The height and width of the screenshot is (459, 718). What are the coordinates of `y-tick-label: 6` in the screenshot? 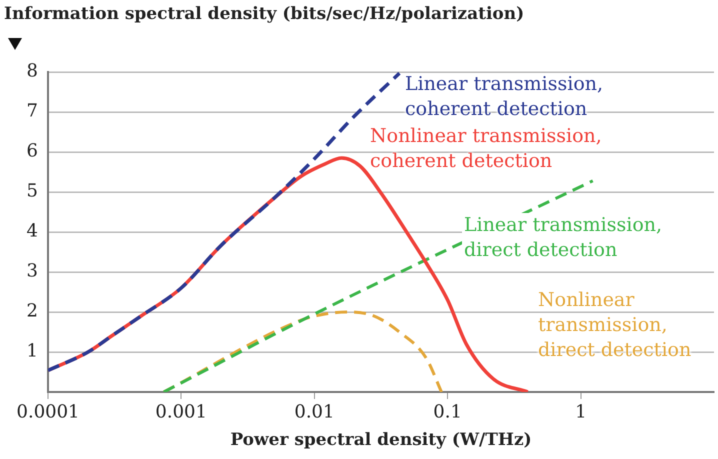 It's located at (32, 151).